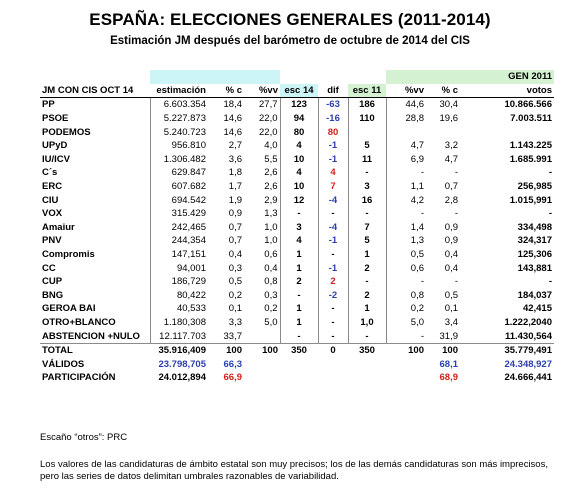 The image size is (580, 503). I want to click on total-votos: 35.779,491, so click(507, 350).